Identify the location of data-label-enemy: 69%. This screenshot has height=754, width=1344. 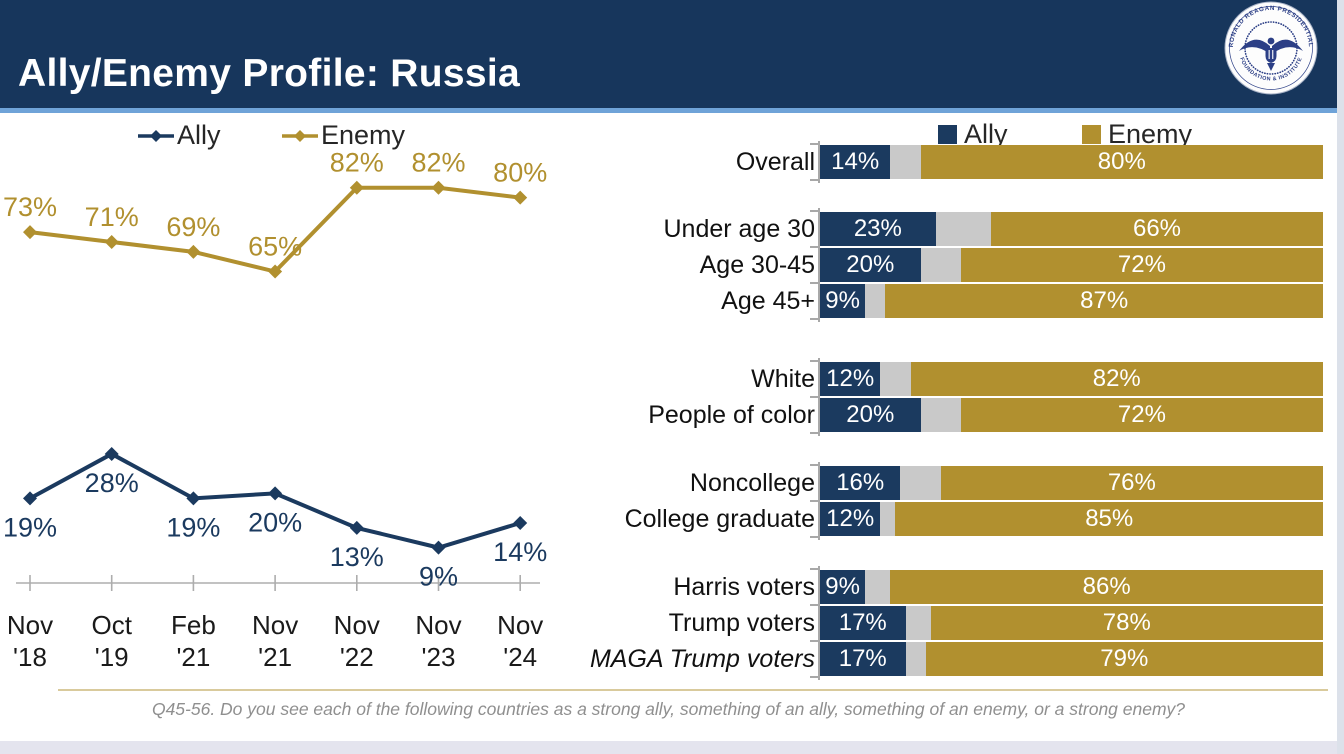
(193, 227).